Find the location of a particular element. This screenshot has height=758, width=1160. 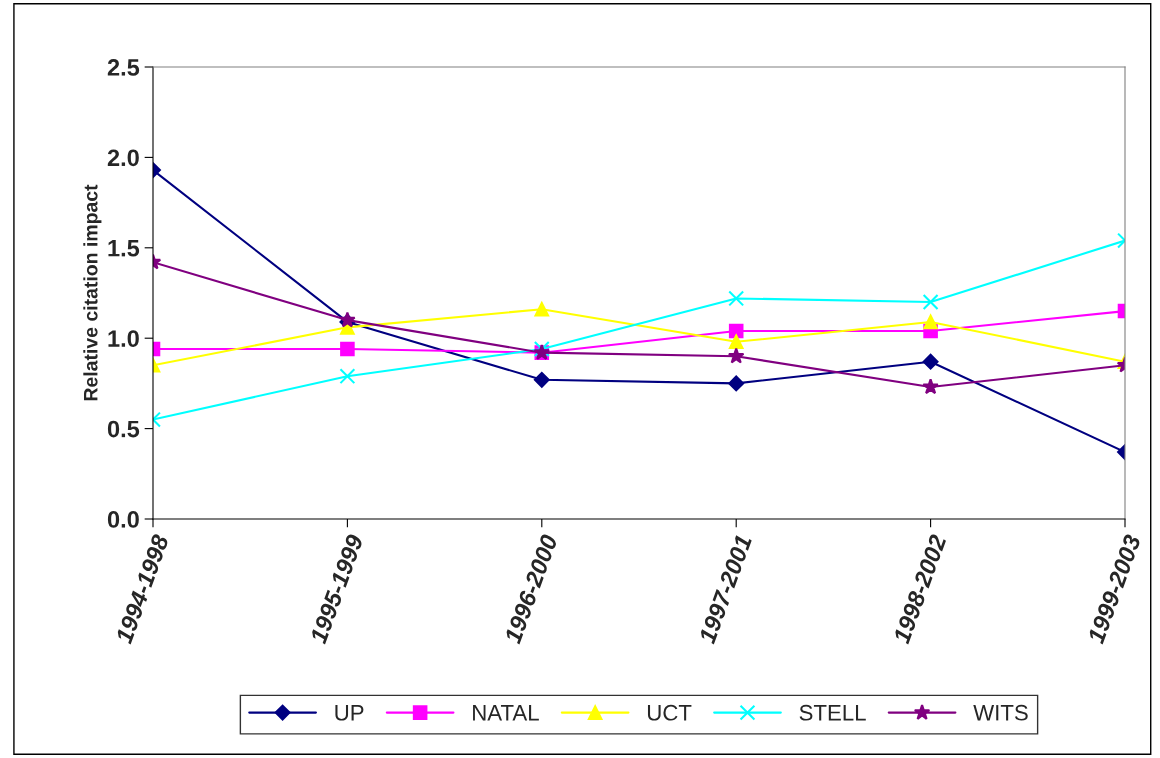

y-tick-label: 2.5 is located at coordinates (123, 67).